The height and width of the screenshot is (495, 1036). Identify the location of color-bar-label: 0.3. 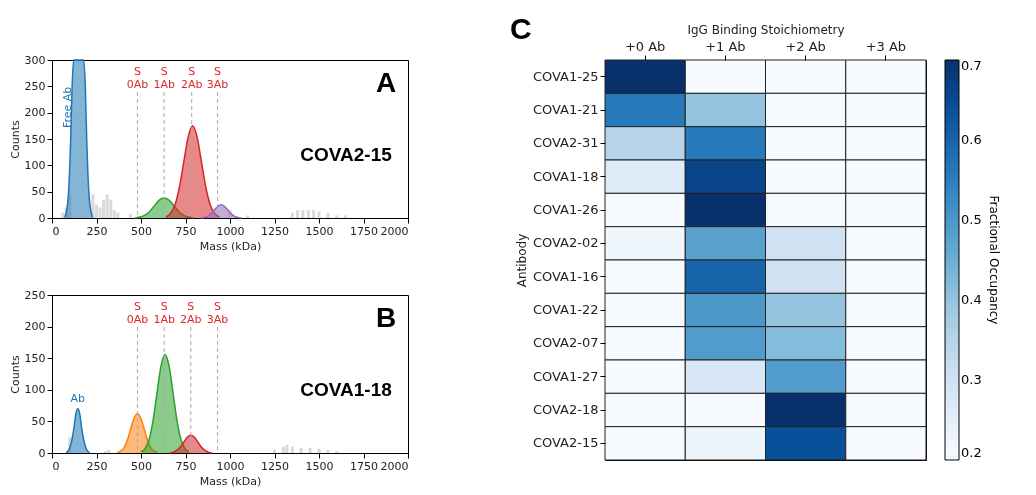
(971, 379).